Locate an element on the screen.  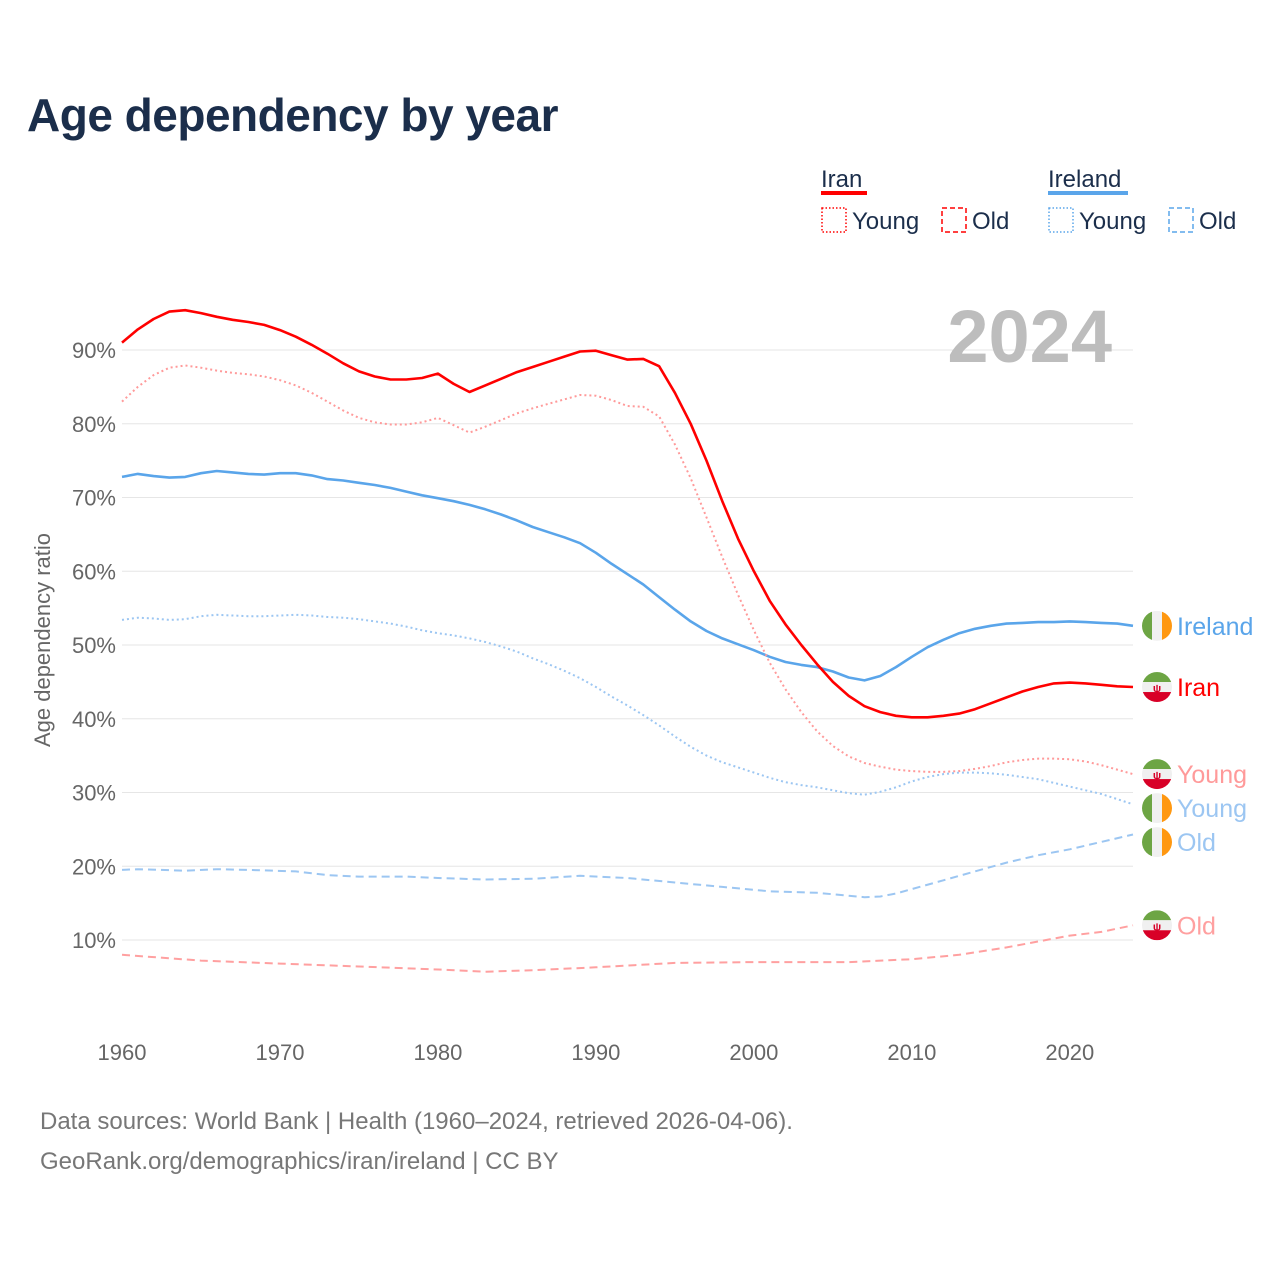
legend-group-iran: Iran Young Old is located at coordinates (915, 200).